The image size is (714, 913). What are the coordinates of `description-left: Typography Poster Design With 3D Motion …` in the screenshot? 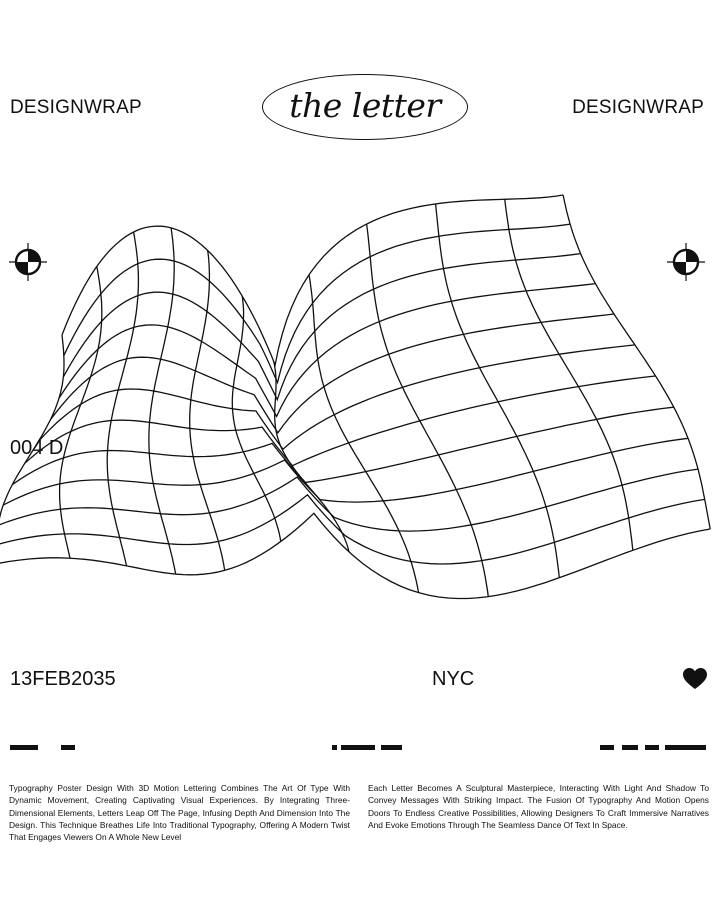 It's located at (179, 813).